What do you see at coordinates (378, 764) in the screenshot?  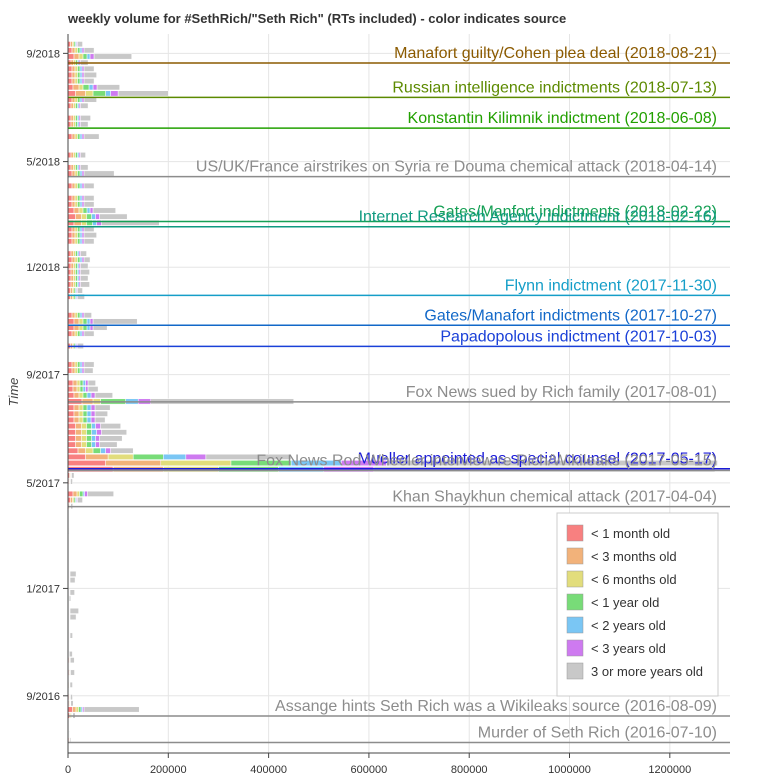 I see `x-axis-ticks: 0 200000 400000 600000 800000 1000000 1200000` at bounding box center [378, 764].